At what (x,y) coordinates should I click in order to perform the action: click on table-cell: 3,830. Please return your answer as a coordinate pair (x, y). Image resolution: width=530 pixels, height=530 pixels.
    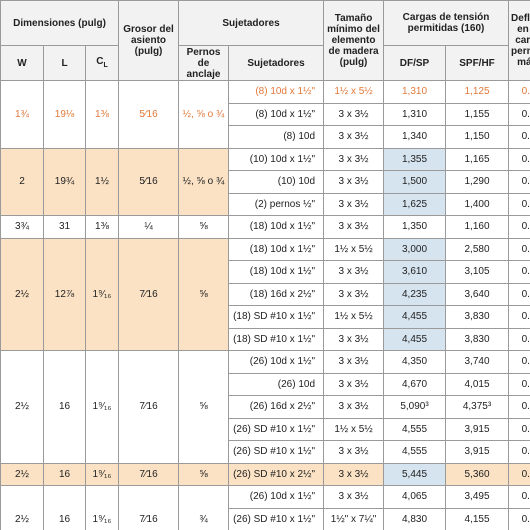
    Looking at the image, I should click on (477, 317).